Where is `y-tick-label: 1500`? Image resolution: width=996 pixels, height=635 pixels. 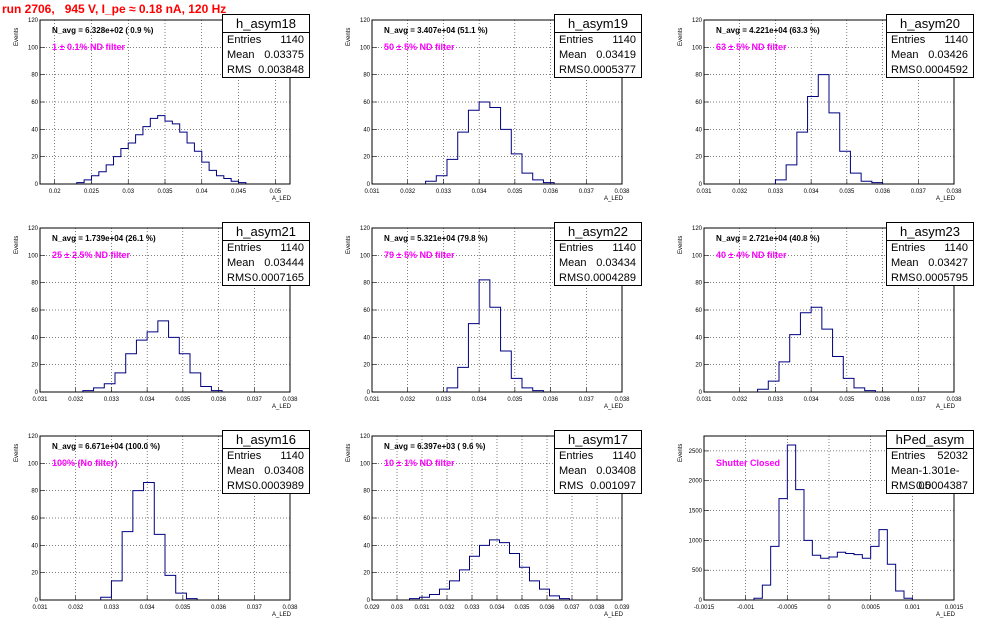
y-tick-label: 1500 is located at coordinates (696, 512).